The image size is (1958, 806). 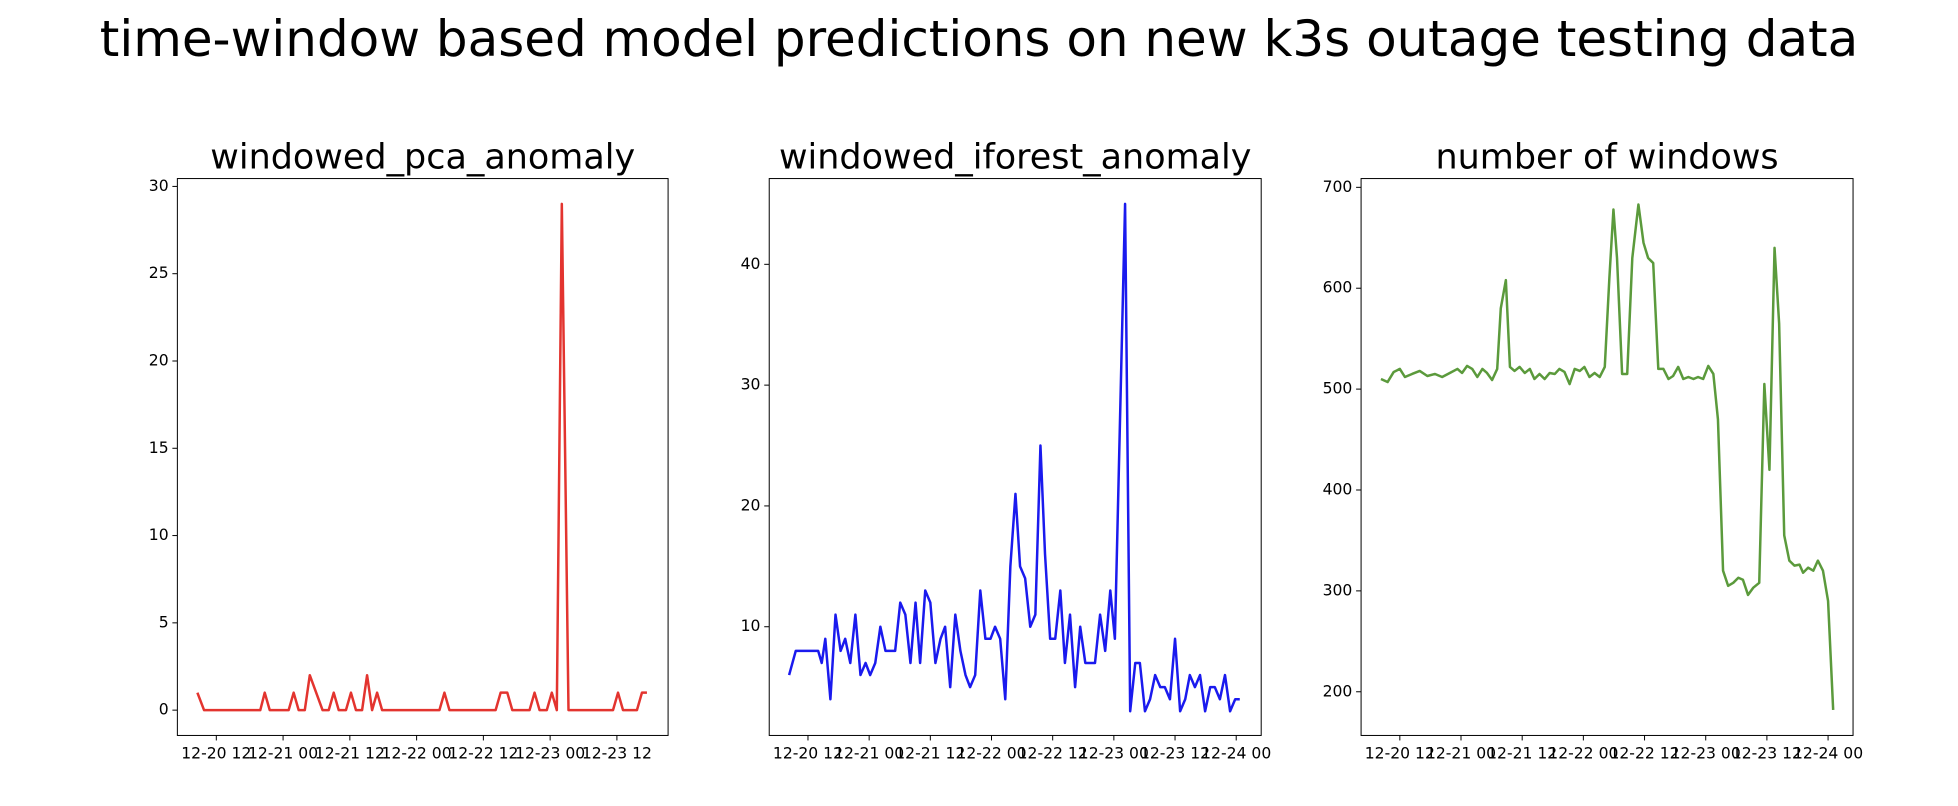 I want to click on y-tick-label: 40, so click(x=751, y=264).